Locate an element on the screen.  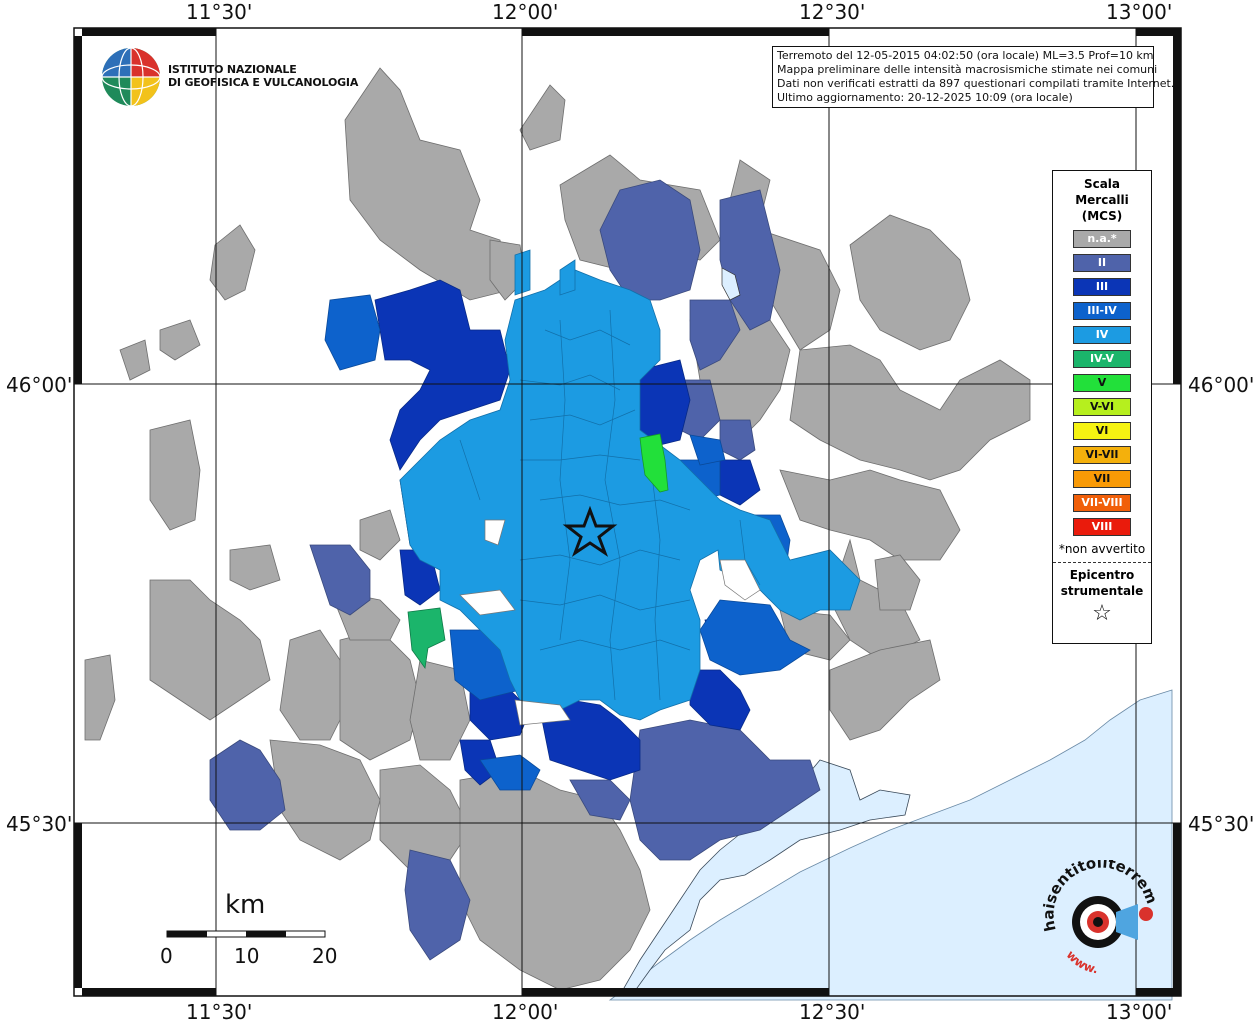
legend-item: V-VI is located at coordinates (1102, 407).